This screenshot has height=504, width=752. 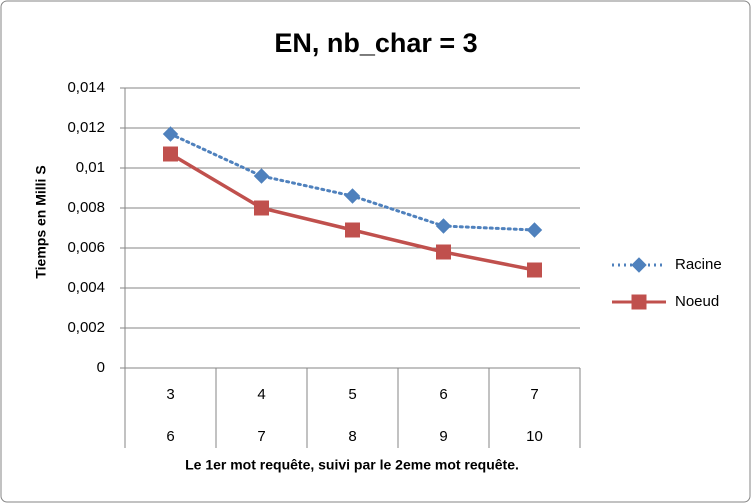 I want to click on y-tick-label: 0,01, so click(x=90, y=167).